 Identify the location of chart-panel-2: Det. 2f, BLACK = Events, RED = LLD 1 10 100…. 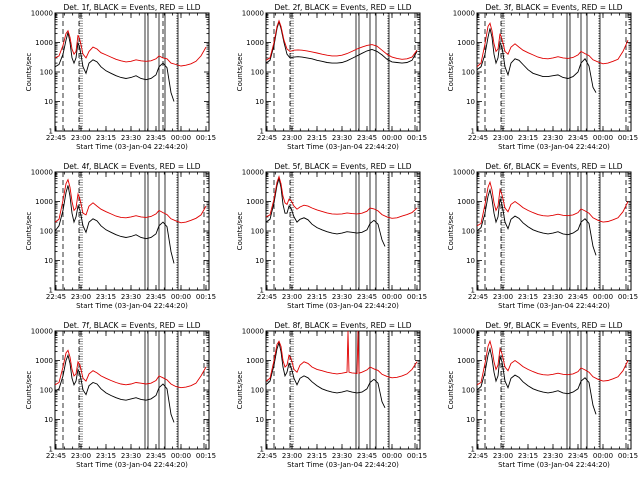
(331, 77).